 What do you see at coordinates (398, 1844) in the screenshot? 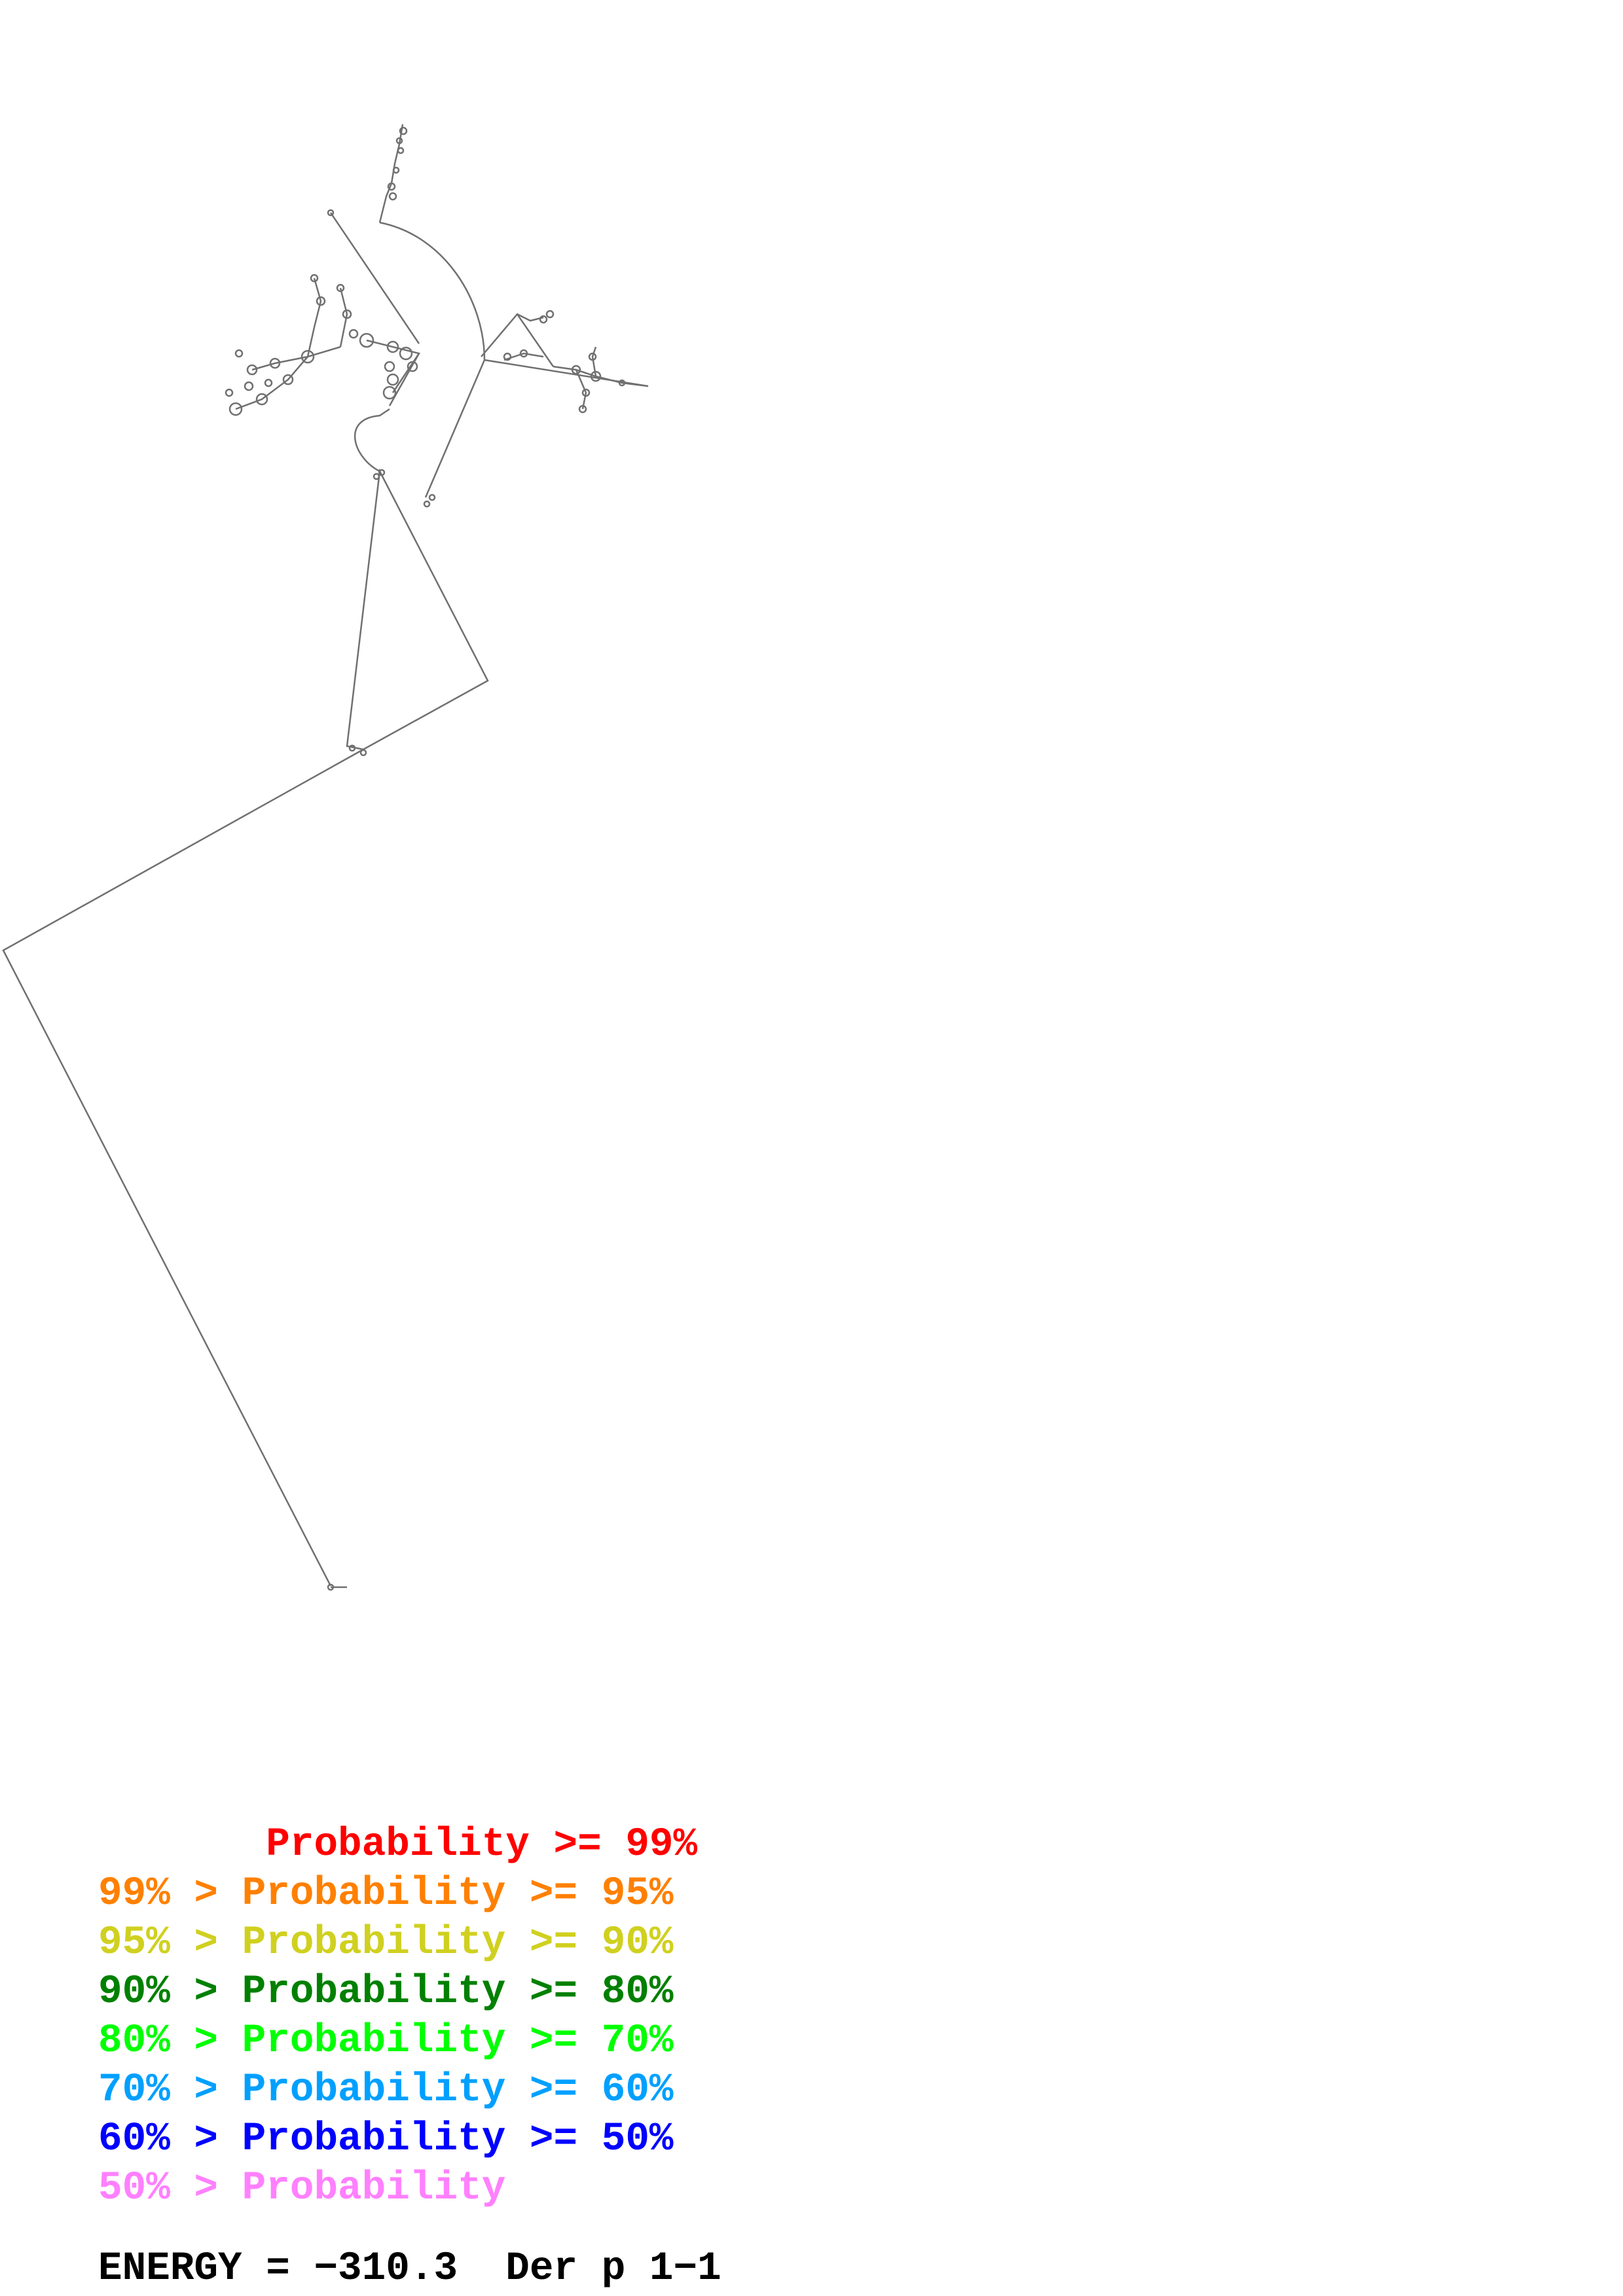
I see `legend-entry-ge99: Probability >= 99%` at bounding box center [398, 1844].